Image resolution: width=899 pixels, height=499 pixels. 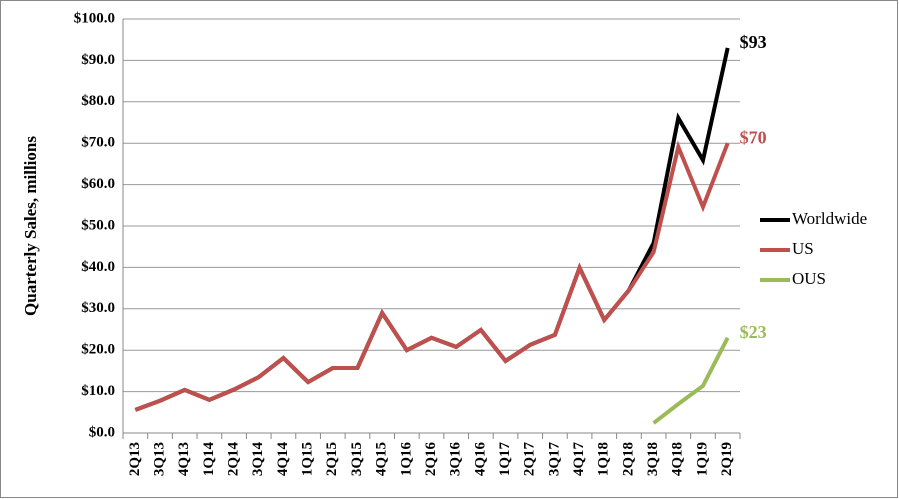 What do you see at coordinates (579, 459) in the screenshot?
I see `x-tick-label: 4Q17` at bounding box center [579, 459].